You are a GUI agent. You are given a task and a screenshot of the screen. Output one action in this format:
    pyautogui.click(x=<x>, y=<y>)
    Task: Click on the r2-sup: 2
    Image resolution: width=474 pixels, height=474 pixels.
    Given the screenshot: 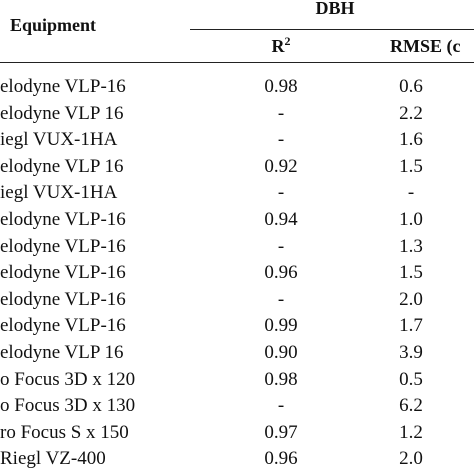 What is the action you would take?
    pyautogui.click(x=287, y=41)
    